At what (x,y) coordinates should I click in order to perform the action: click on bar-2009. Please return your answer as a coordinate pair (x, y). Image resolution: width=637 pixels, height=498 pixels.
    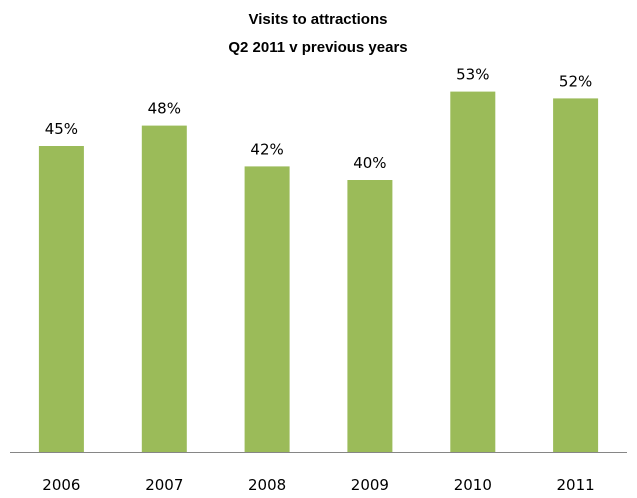
    Looking at the image, I should click on (370, 316).